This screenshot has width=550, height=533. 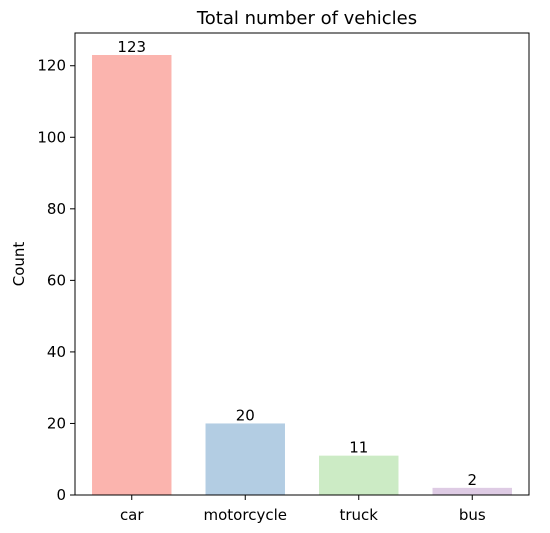 I want to click on y-tick-label: 0, so click(x=61, y=495).